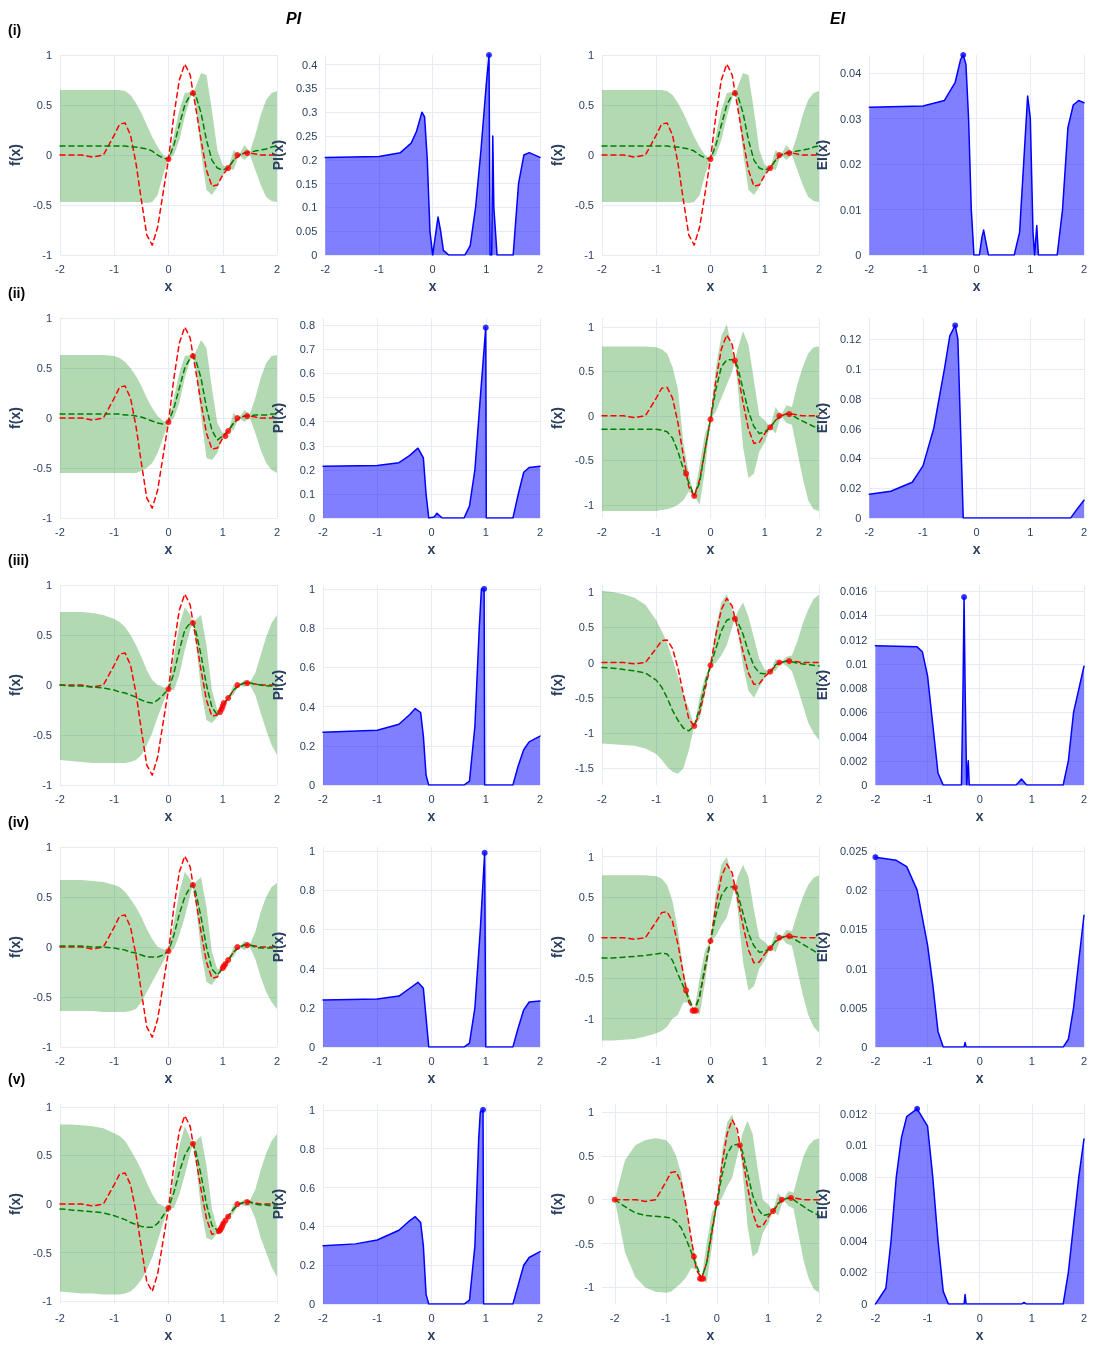  What do you see at coordinates (853, 615) in the screenshot?
I see `y-tick-label: 0.014` at bounding box center [853, 615].